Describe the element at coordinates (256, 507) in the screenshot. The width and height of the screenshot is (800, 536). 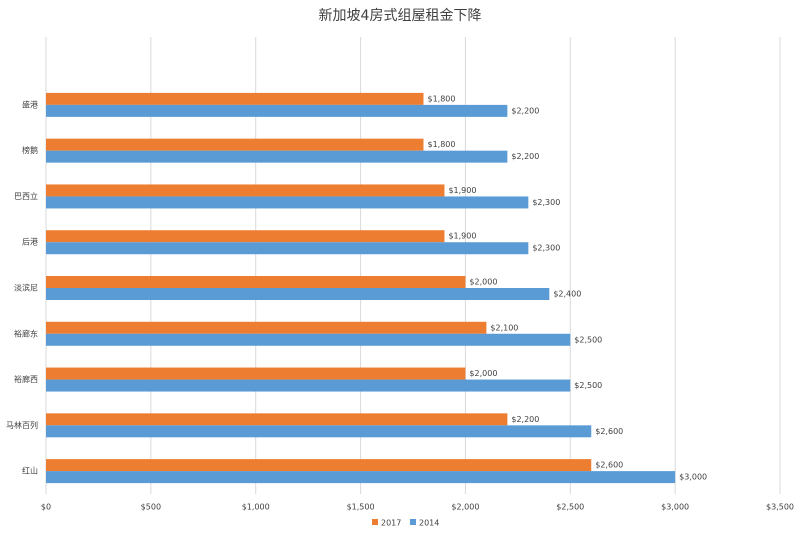
I see `x-tick-label: $1,000` at that location.